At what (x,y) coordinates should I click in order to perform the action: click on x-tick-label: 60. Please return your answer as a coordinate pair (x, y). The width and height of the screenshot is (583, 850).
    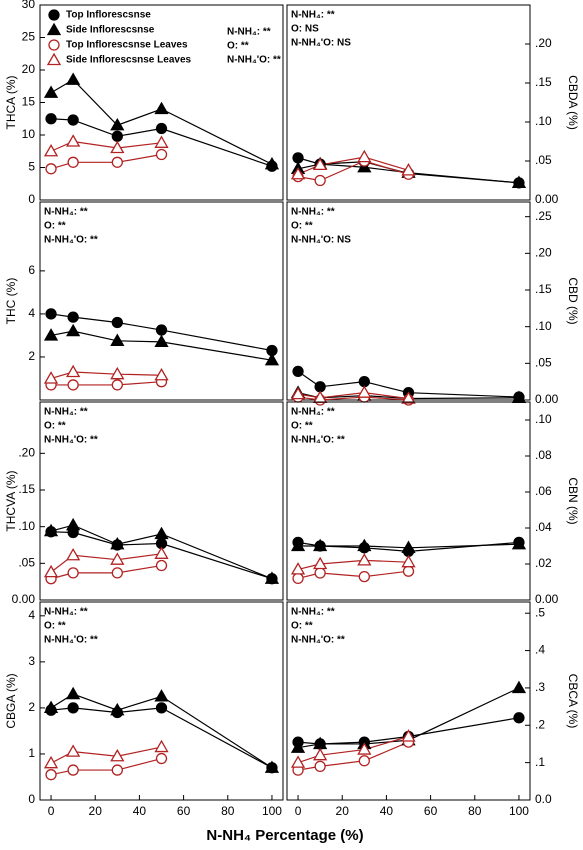
    Looking at the image, I should click on (184, 811).